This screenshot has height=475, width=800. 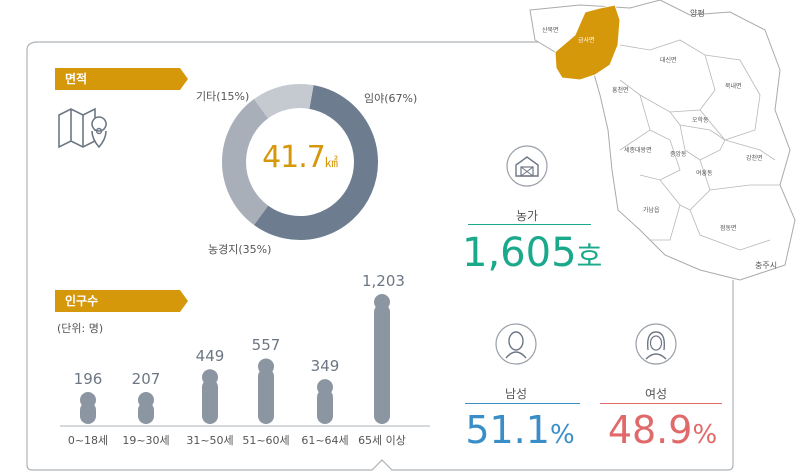 I want to click on female-divider, so click(x=661, y=403).